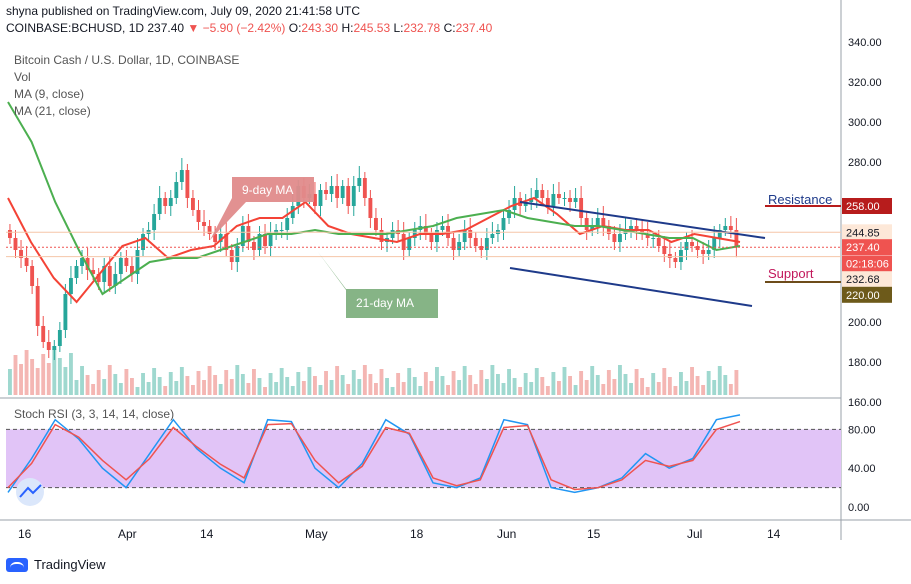 The height and width of the screenshot is (584, 911). Describe the element at coordinates (417, 534) in the screenshot. I see `time-tick-label: 18` at that location.